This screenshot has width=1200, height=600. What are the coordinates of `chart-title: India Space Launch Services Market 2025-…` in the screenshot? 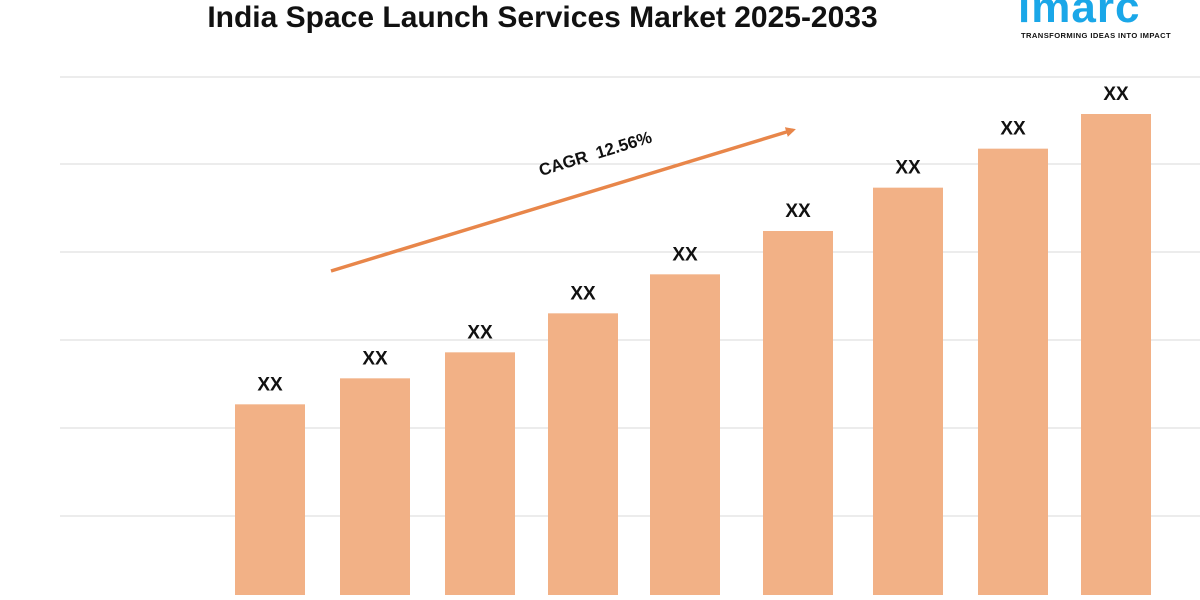 It's located at (542, 17).